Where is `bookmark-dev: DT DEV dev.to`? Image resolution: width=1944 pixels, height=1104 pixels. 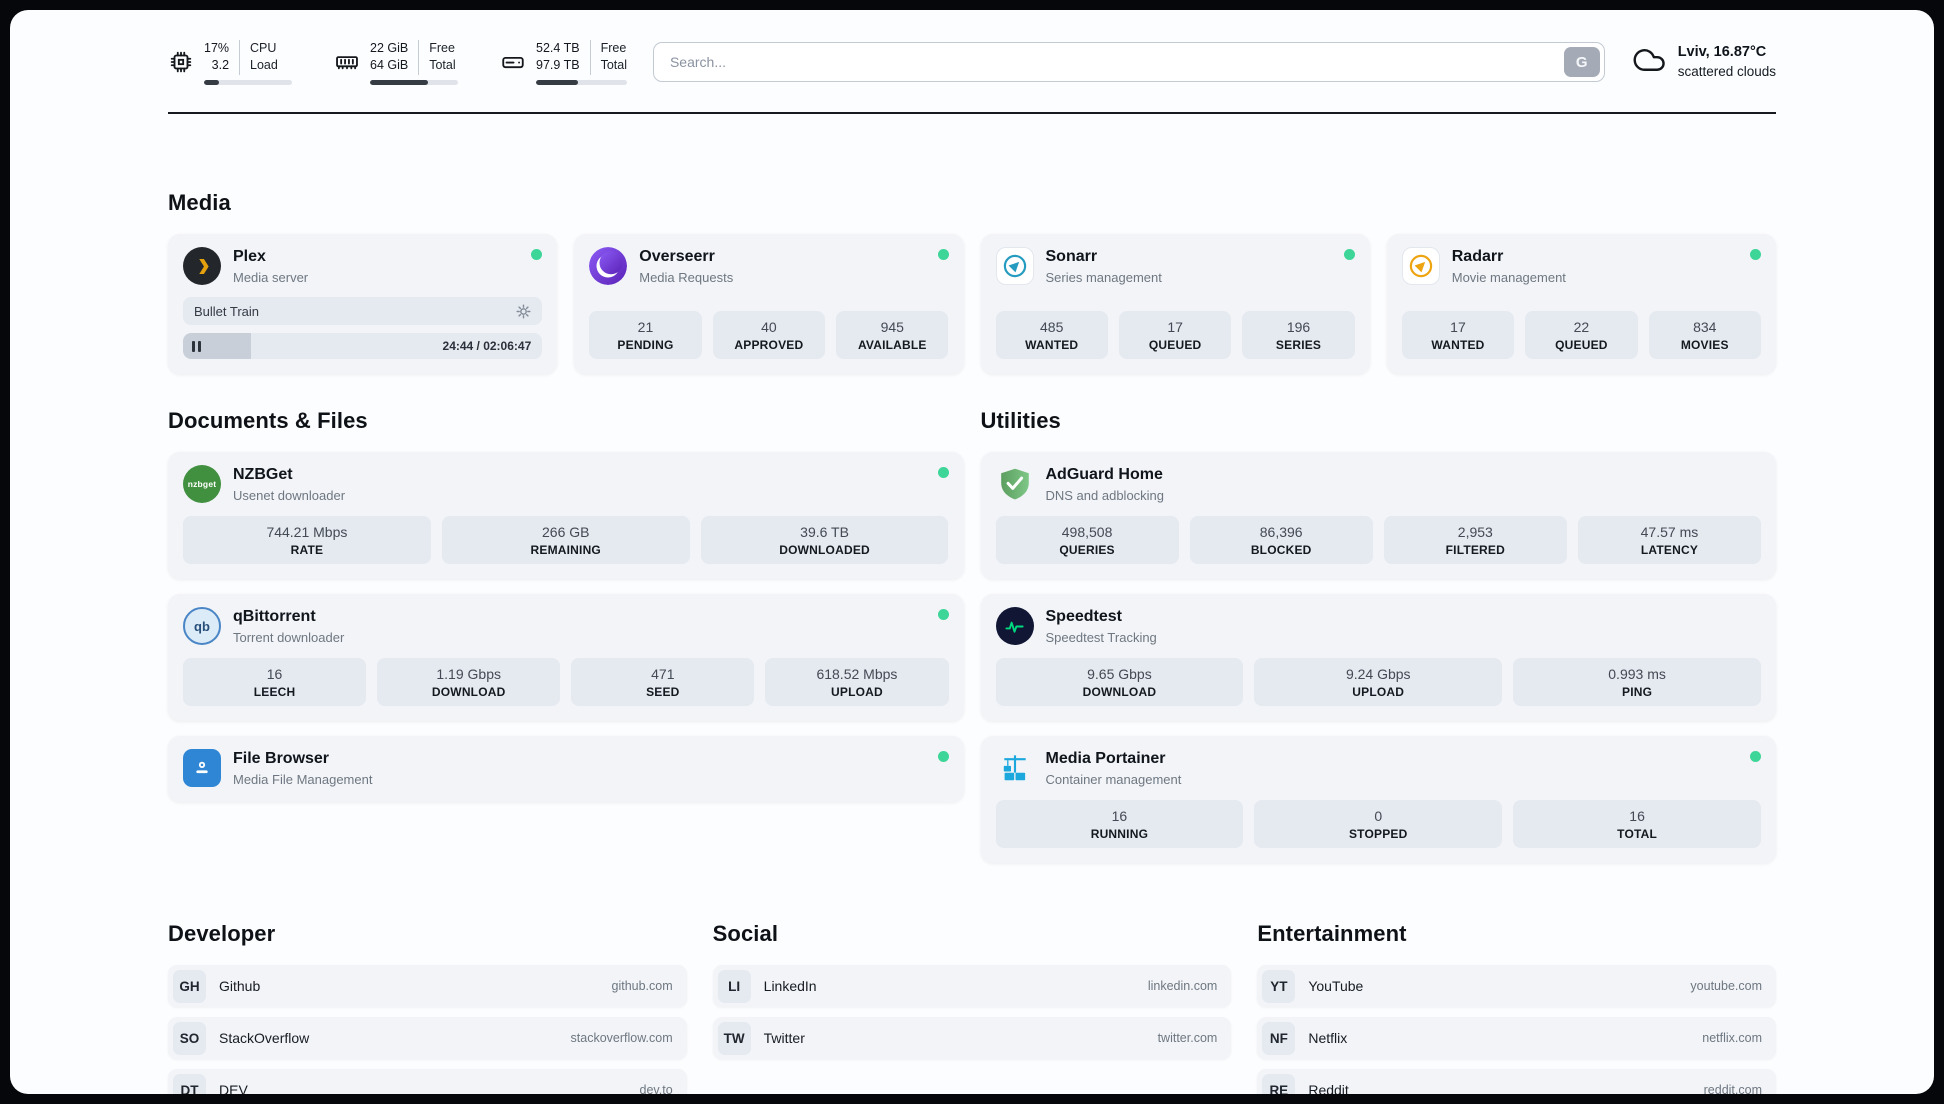
bookmark-dev: DT DEV dev.to is located at coordinates (427, 1081).